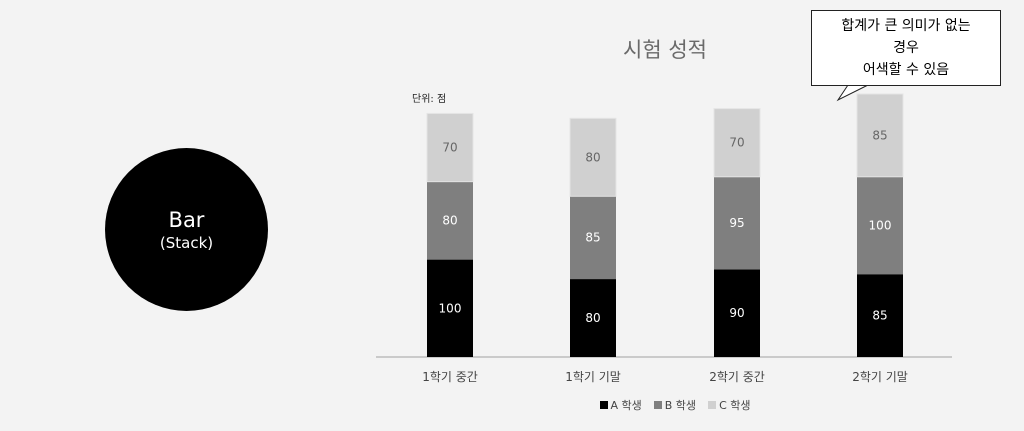  I want to click on unit-label: 단위: 점, so click(429, 99).